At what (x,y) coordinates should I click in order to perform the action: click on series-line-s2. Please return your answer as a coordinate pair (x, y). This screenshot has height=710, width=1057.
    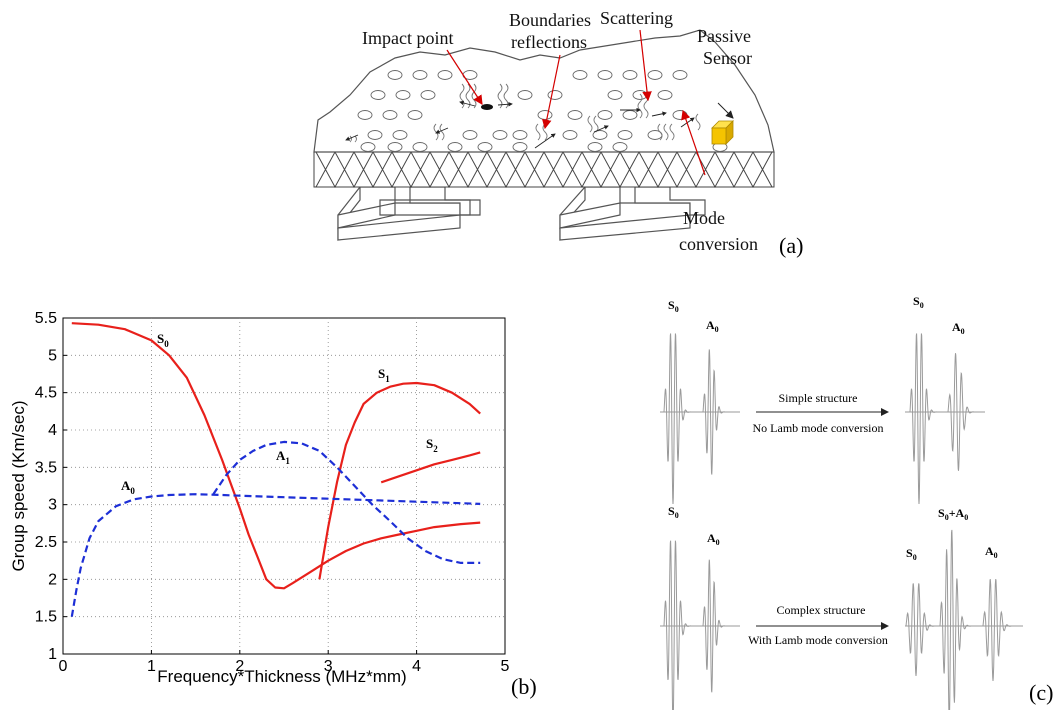
    Looking at the image, I should click on (430, 467).